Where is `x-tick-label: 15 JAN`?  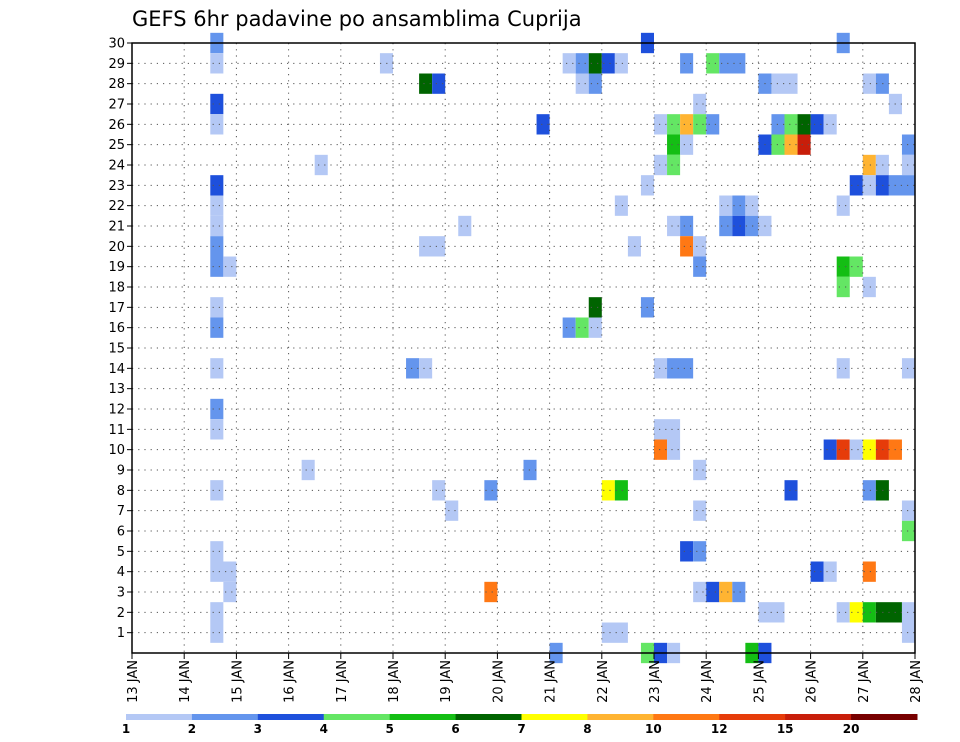
x-tick-label: 15 JAN is located at coordinates (237, 681).